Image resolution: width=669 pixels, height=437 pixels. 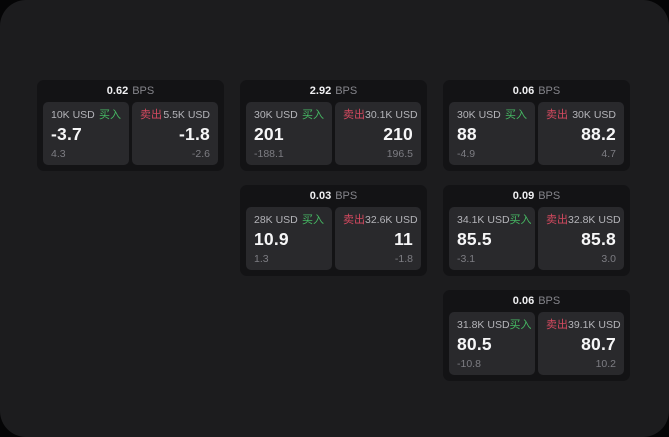 I want to click on sell-sub-value: -2.6, so click(x=200, y=154).